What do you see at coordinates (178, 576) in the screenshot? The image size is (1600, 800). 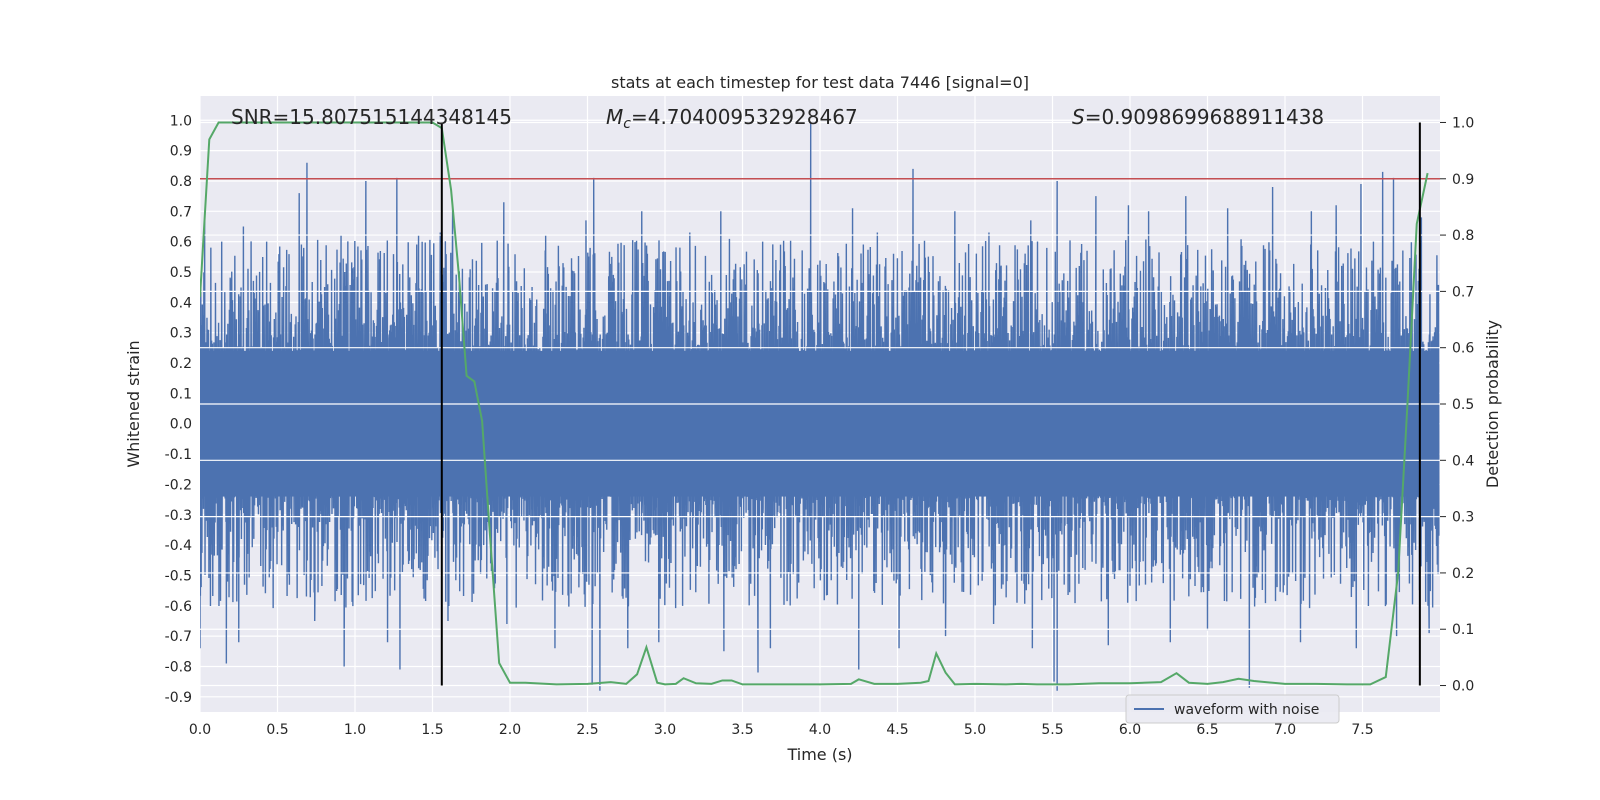 I see `y-tick-label: -0.5` at bounding box center [178, 576].